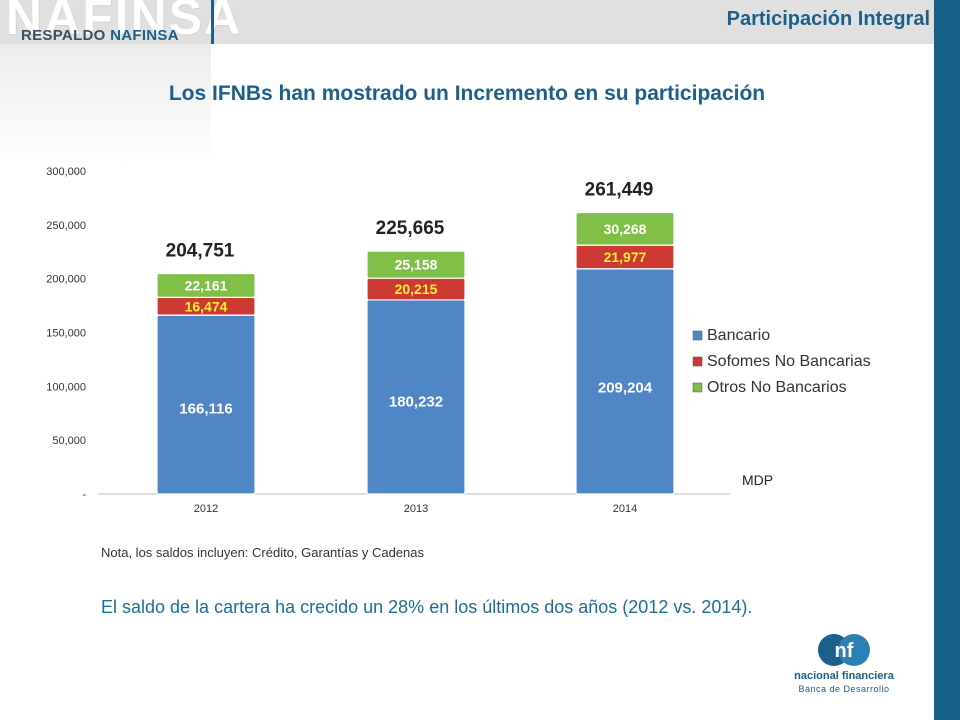  I want to click on legend-label: Otros No Bancarios, so click(777, 387).